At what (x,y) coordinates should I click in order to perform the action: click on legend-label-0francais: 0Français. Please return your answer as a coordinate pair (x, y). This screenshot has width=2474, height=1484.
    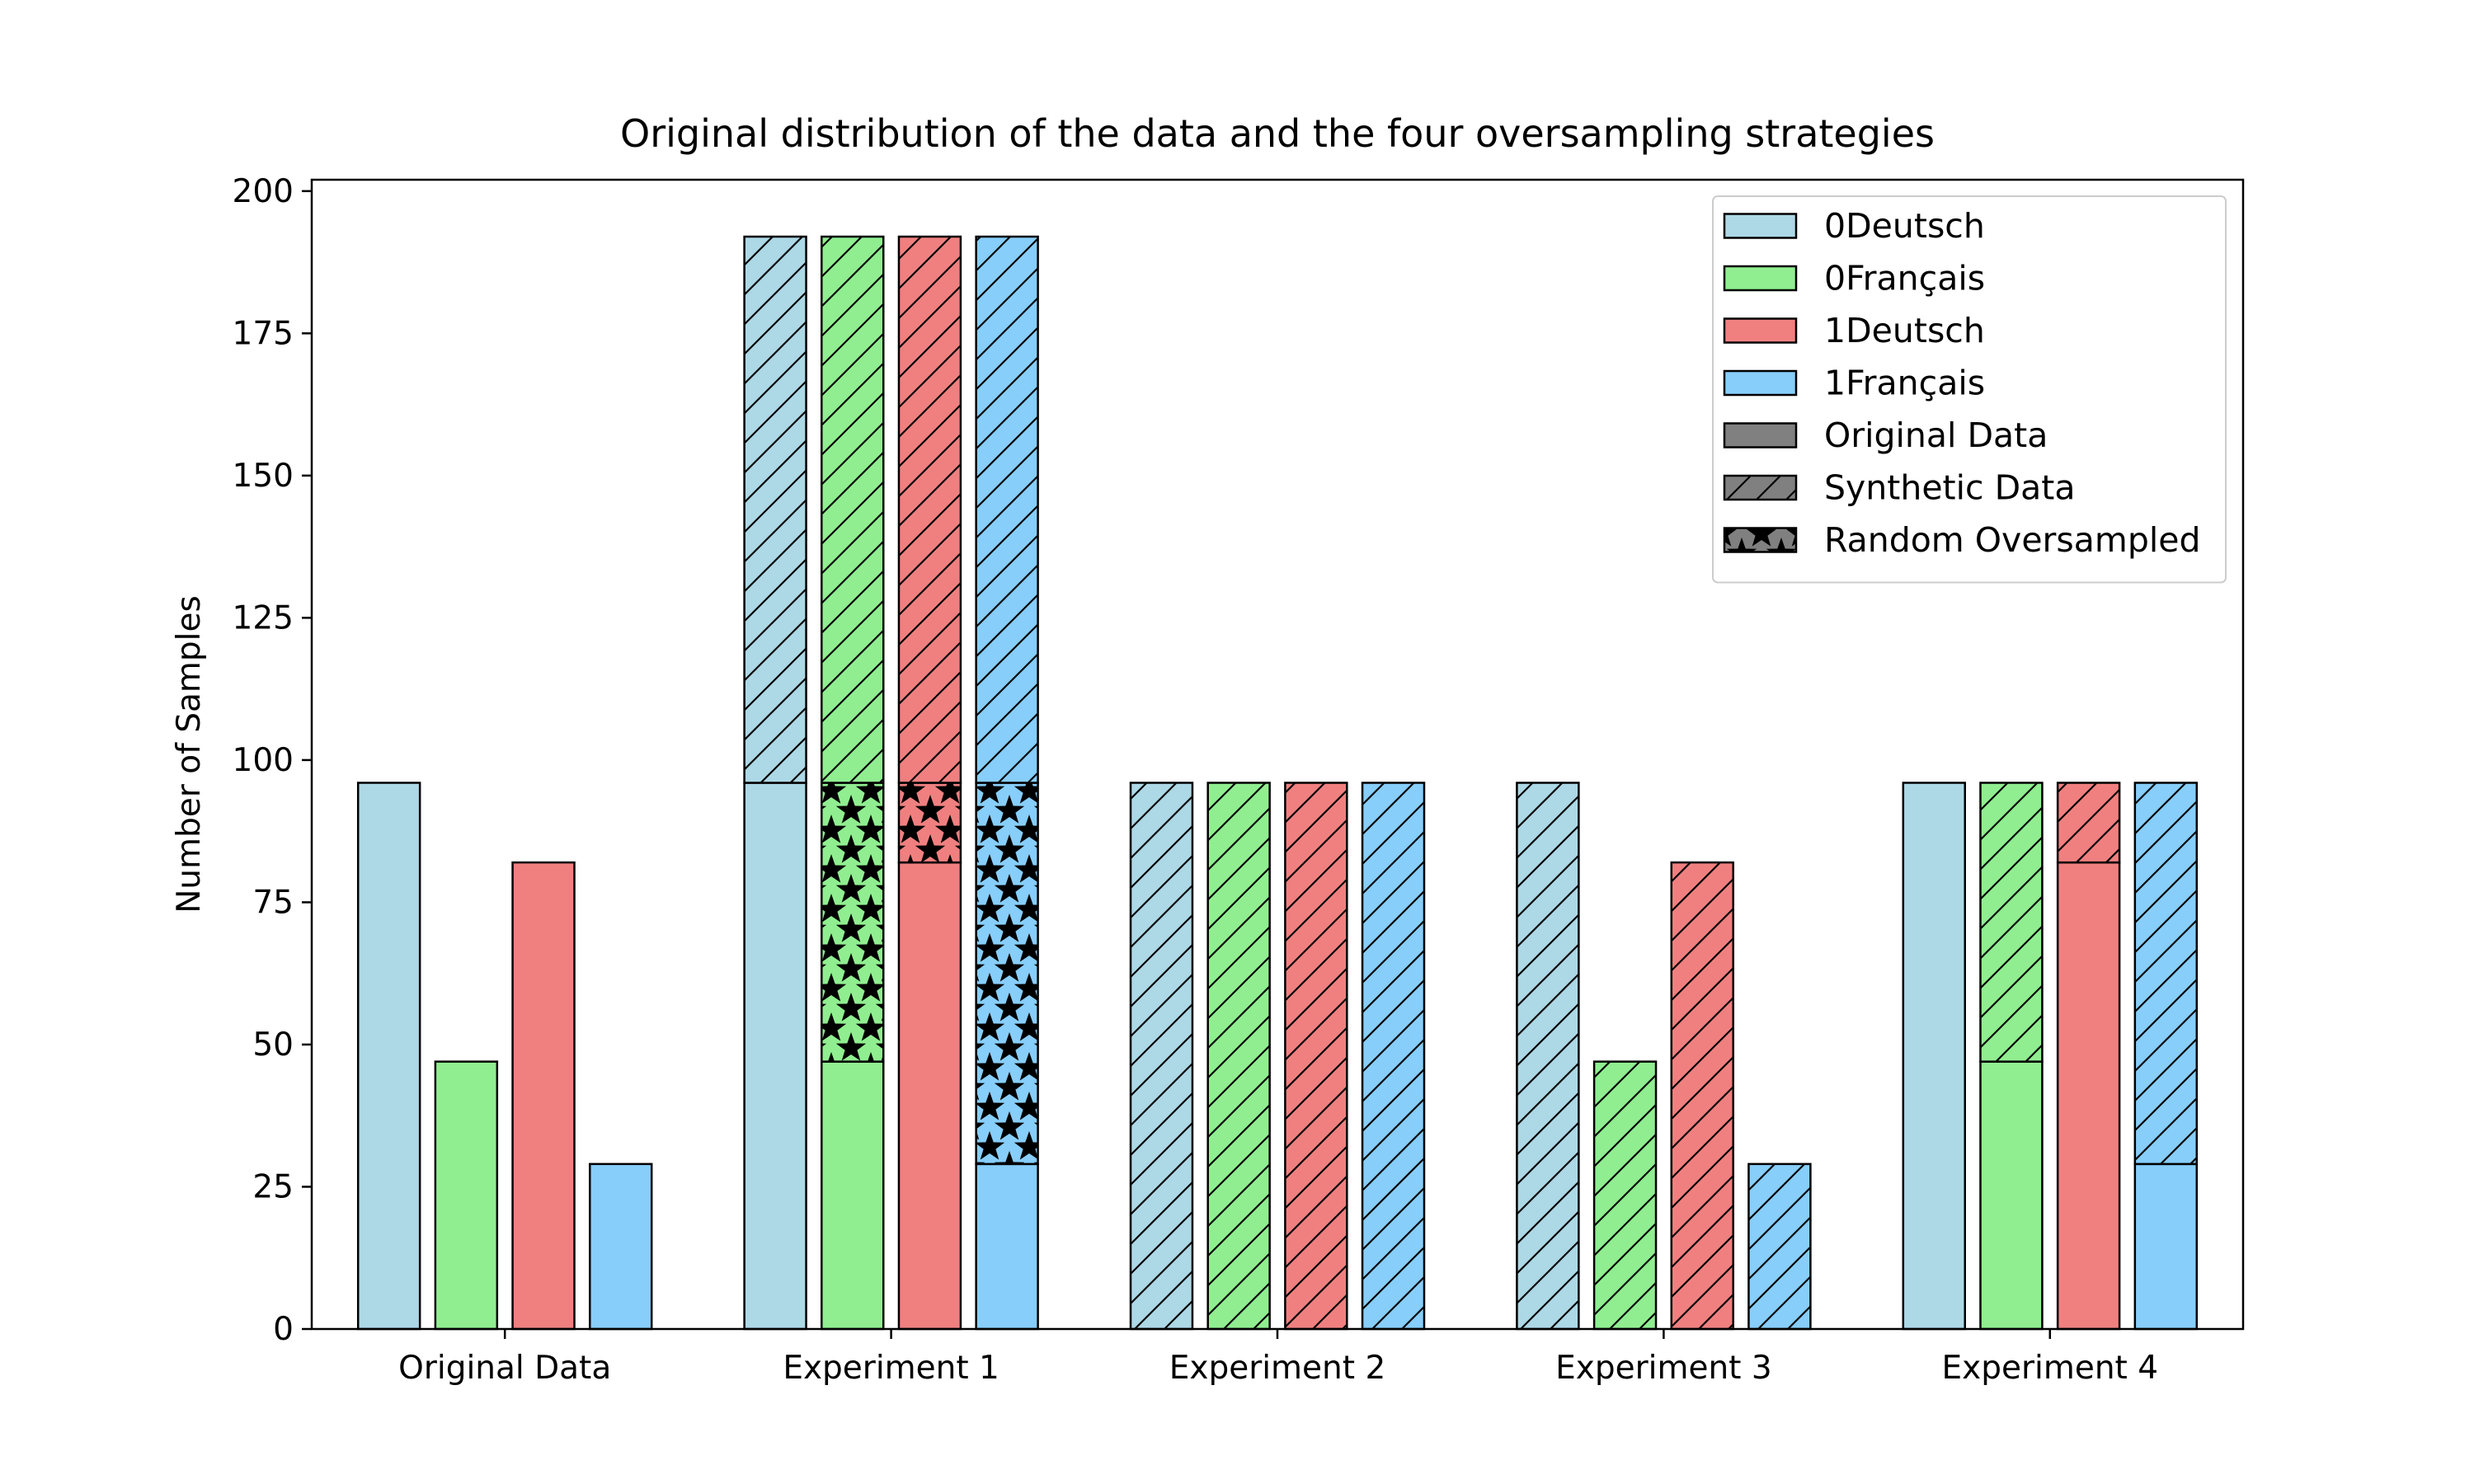
    Looking at the image, I should click on (1904, 278).